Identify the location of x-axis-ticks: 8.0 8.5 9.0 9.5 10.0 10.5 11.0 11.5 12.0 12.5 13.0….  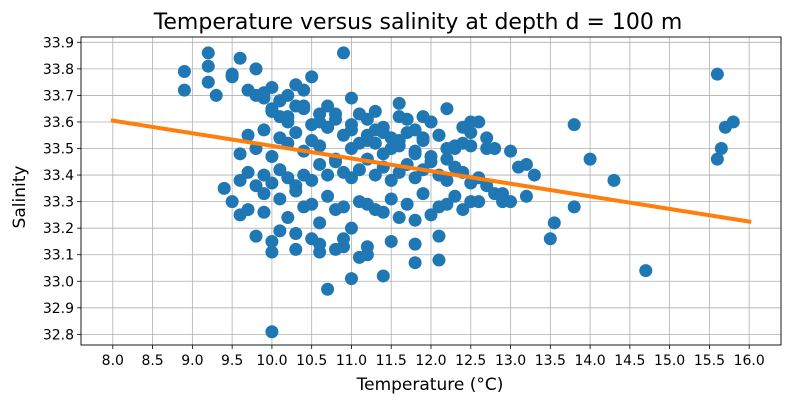
(433, 357).